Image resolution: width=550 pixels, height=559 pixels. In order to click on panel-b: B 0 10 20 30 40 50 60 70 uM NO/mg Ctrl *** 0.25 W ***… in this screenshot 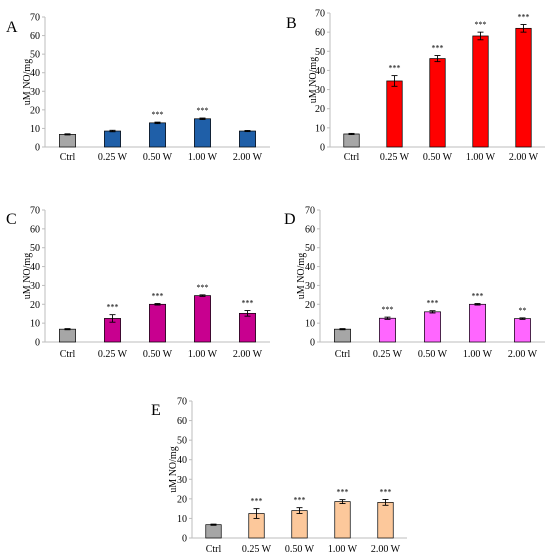, I will do `click(415, 86)`.